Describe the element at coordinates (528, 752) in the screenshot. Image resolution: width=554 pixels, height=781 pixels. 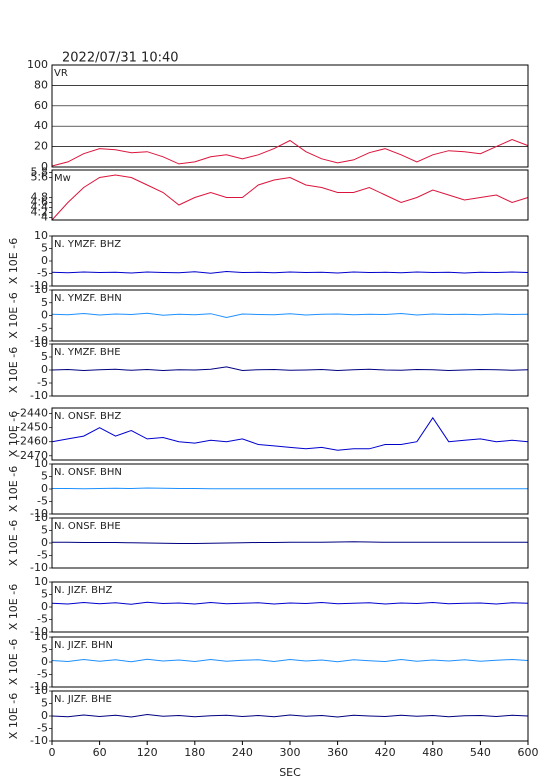
I see `x-tick-label: 600` at that location.